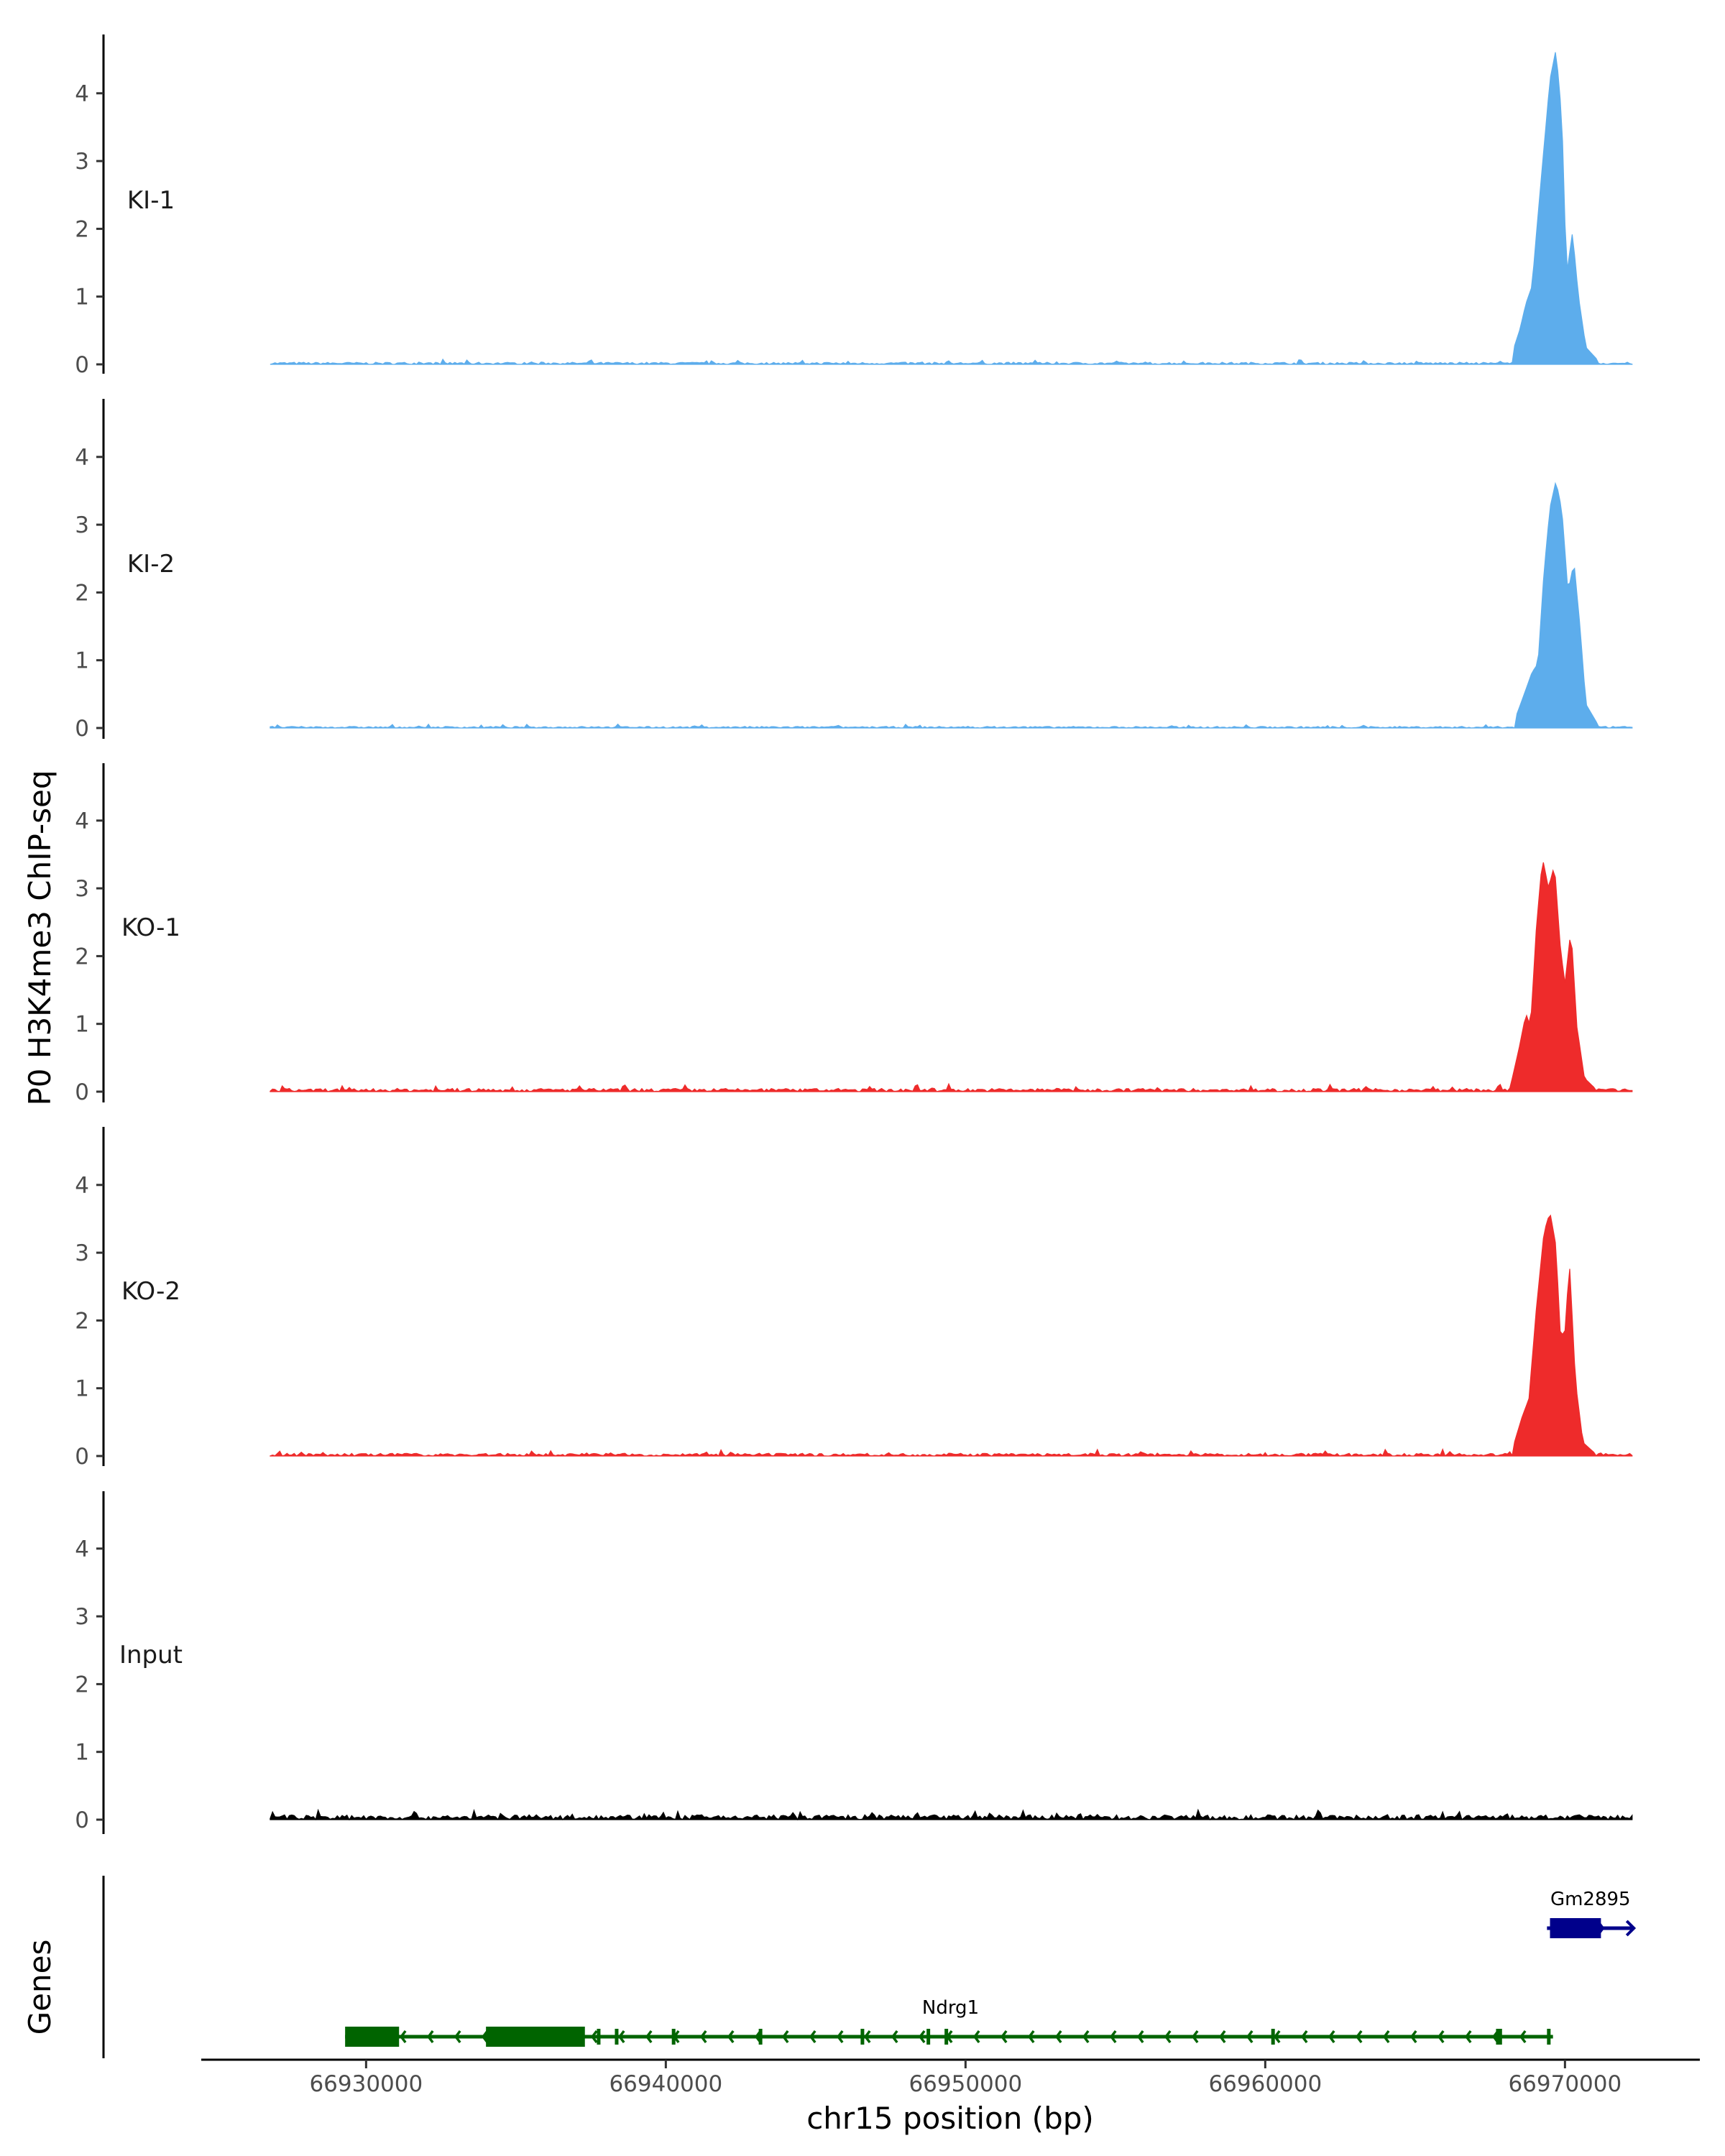 The image size is (1725, 2156). Describe the element at coordinates (40, 937) in the screenshot. I see `y-axis-title: P0 H3K4me3 ChIP-seq` at that location.